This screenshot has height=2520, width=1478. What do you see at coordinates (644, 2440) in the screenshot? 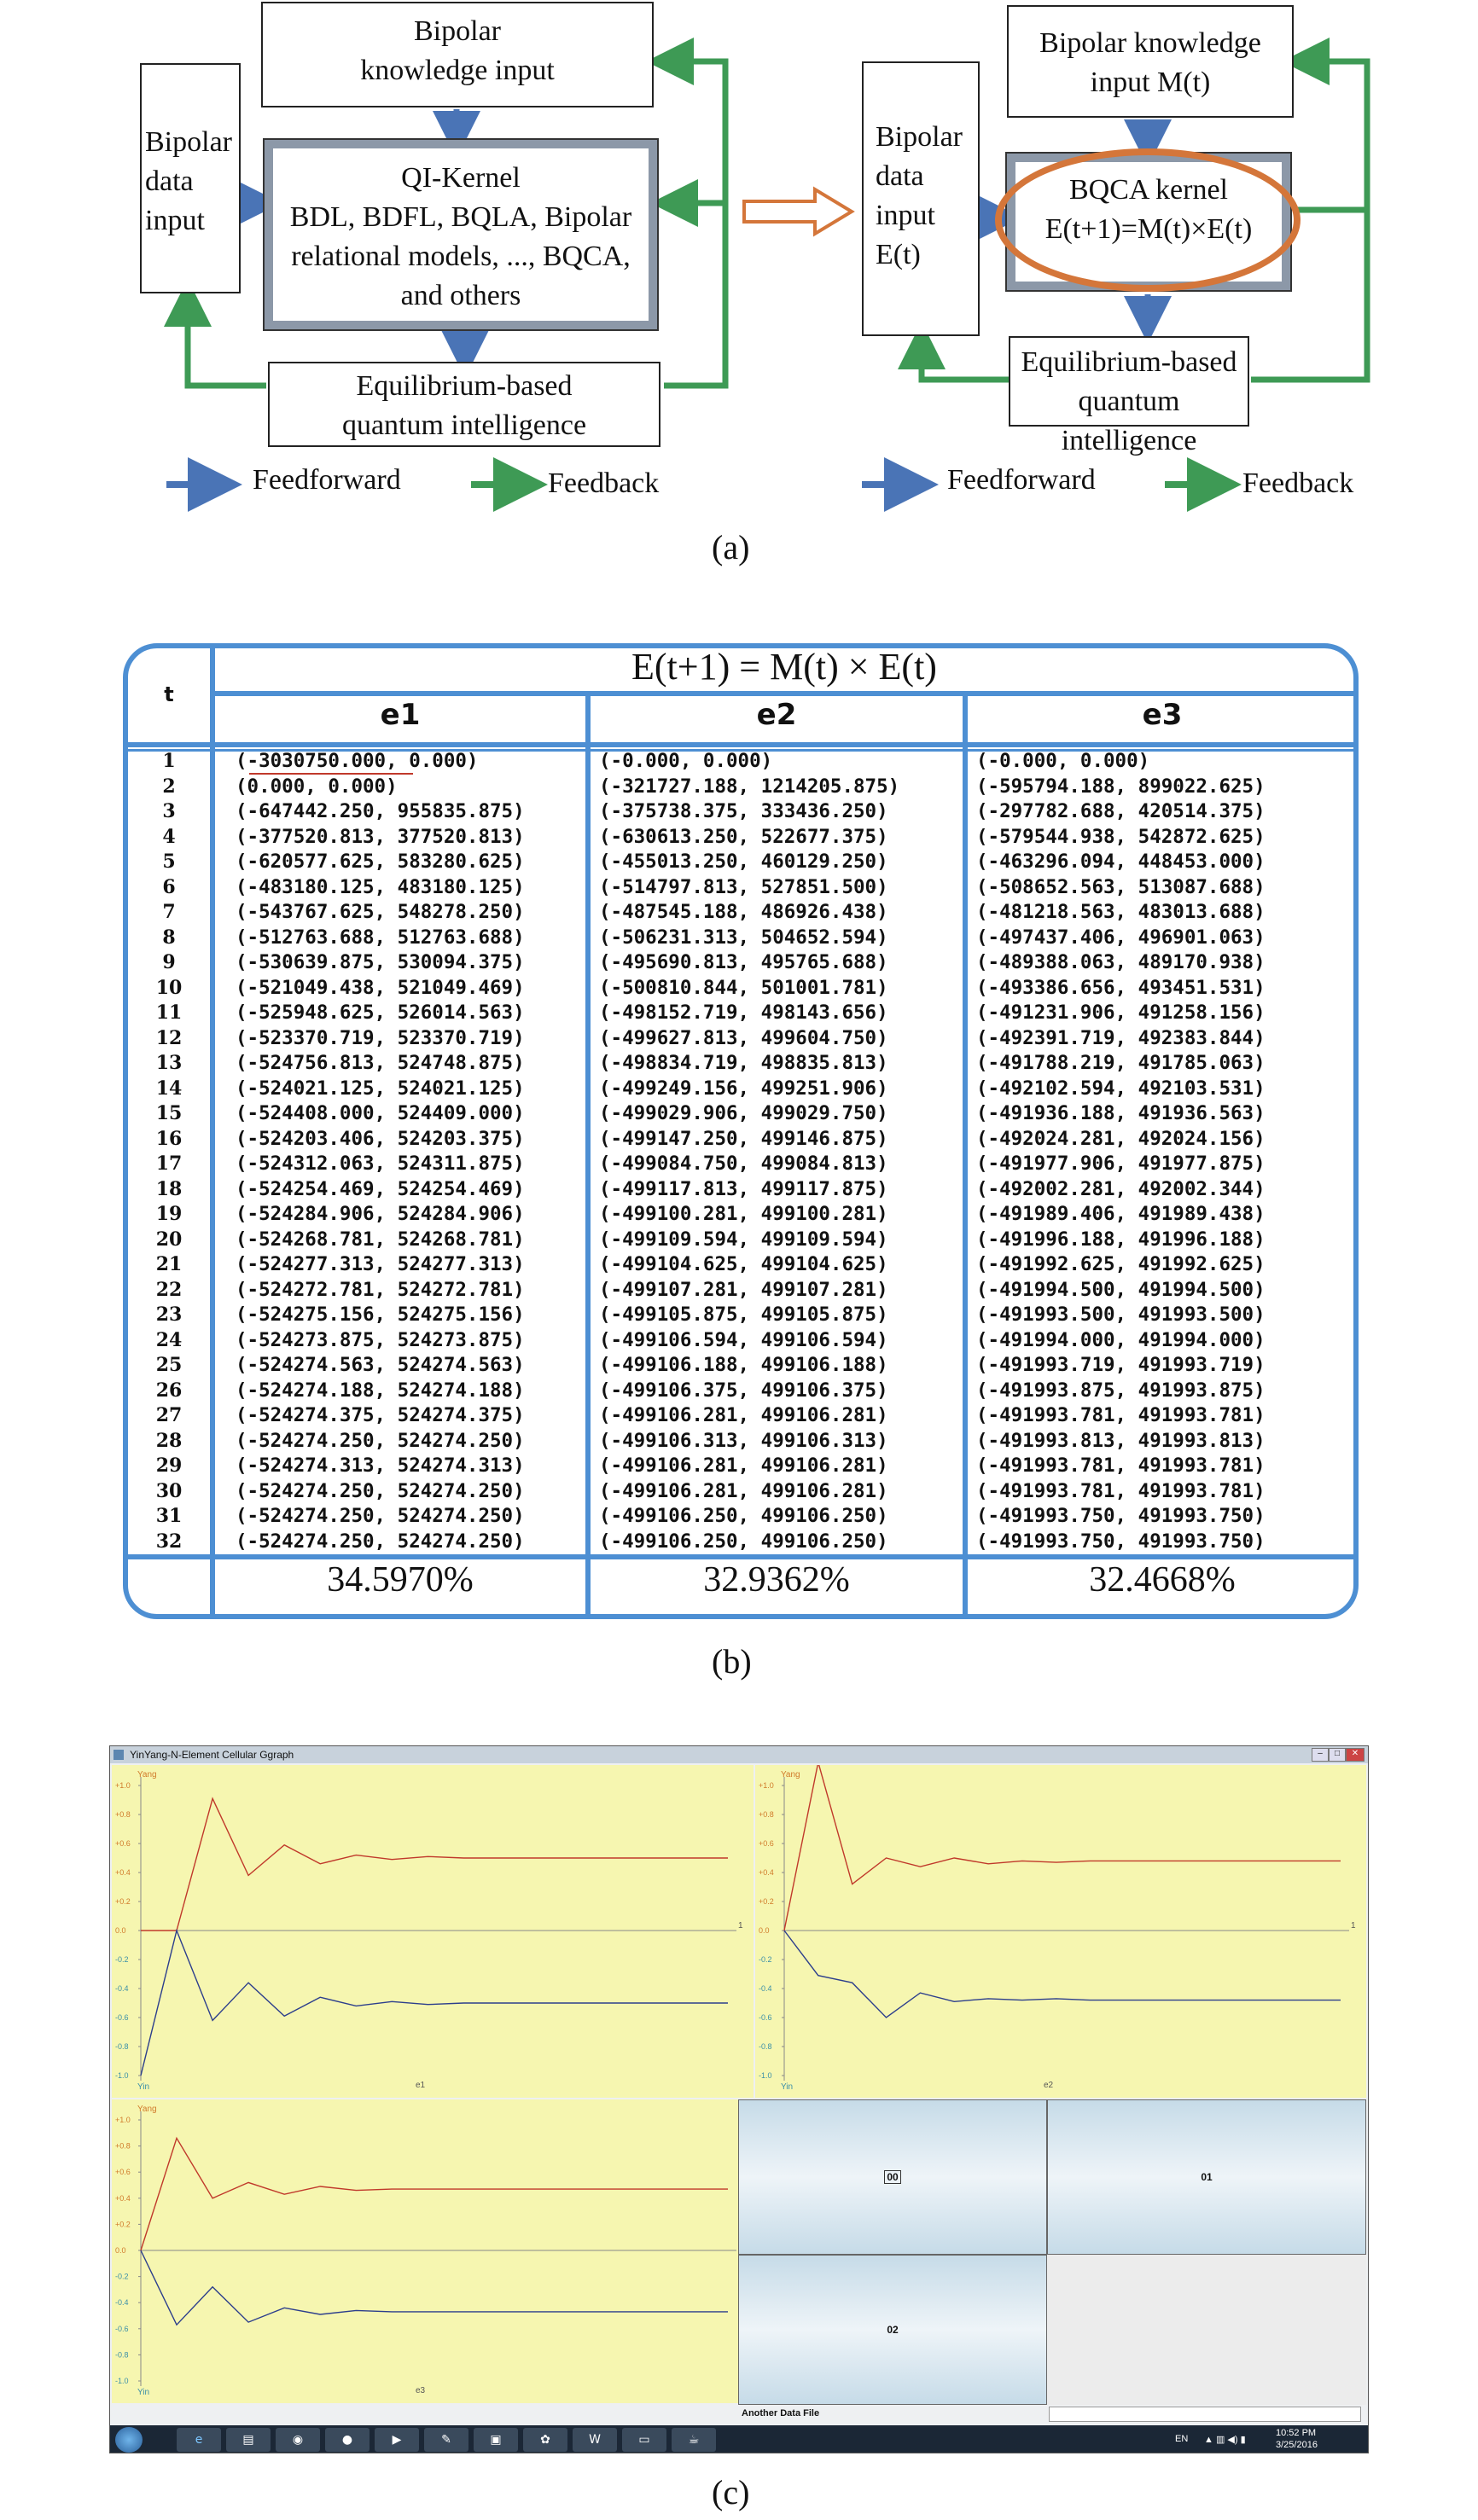
I see `cmd-icon: ▭` at bounding box center [644, 2440].